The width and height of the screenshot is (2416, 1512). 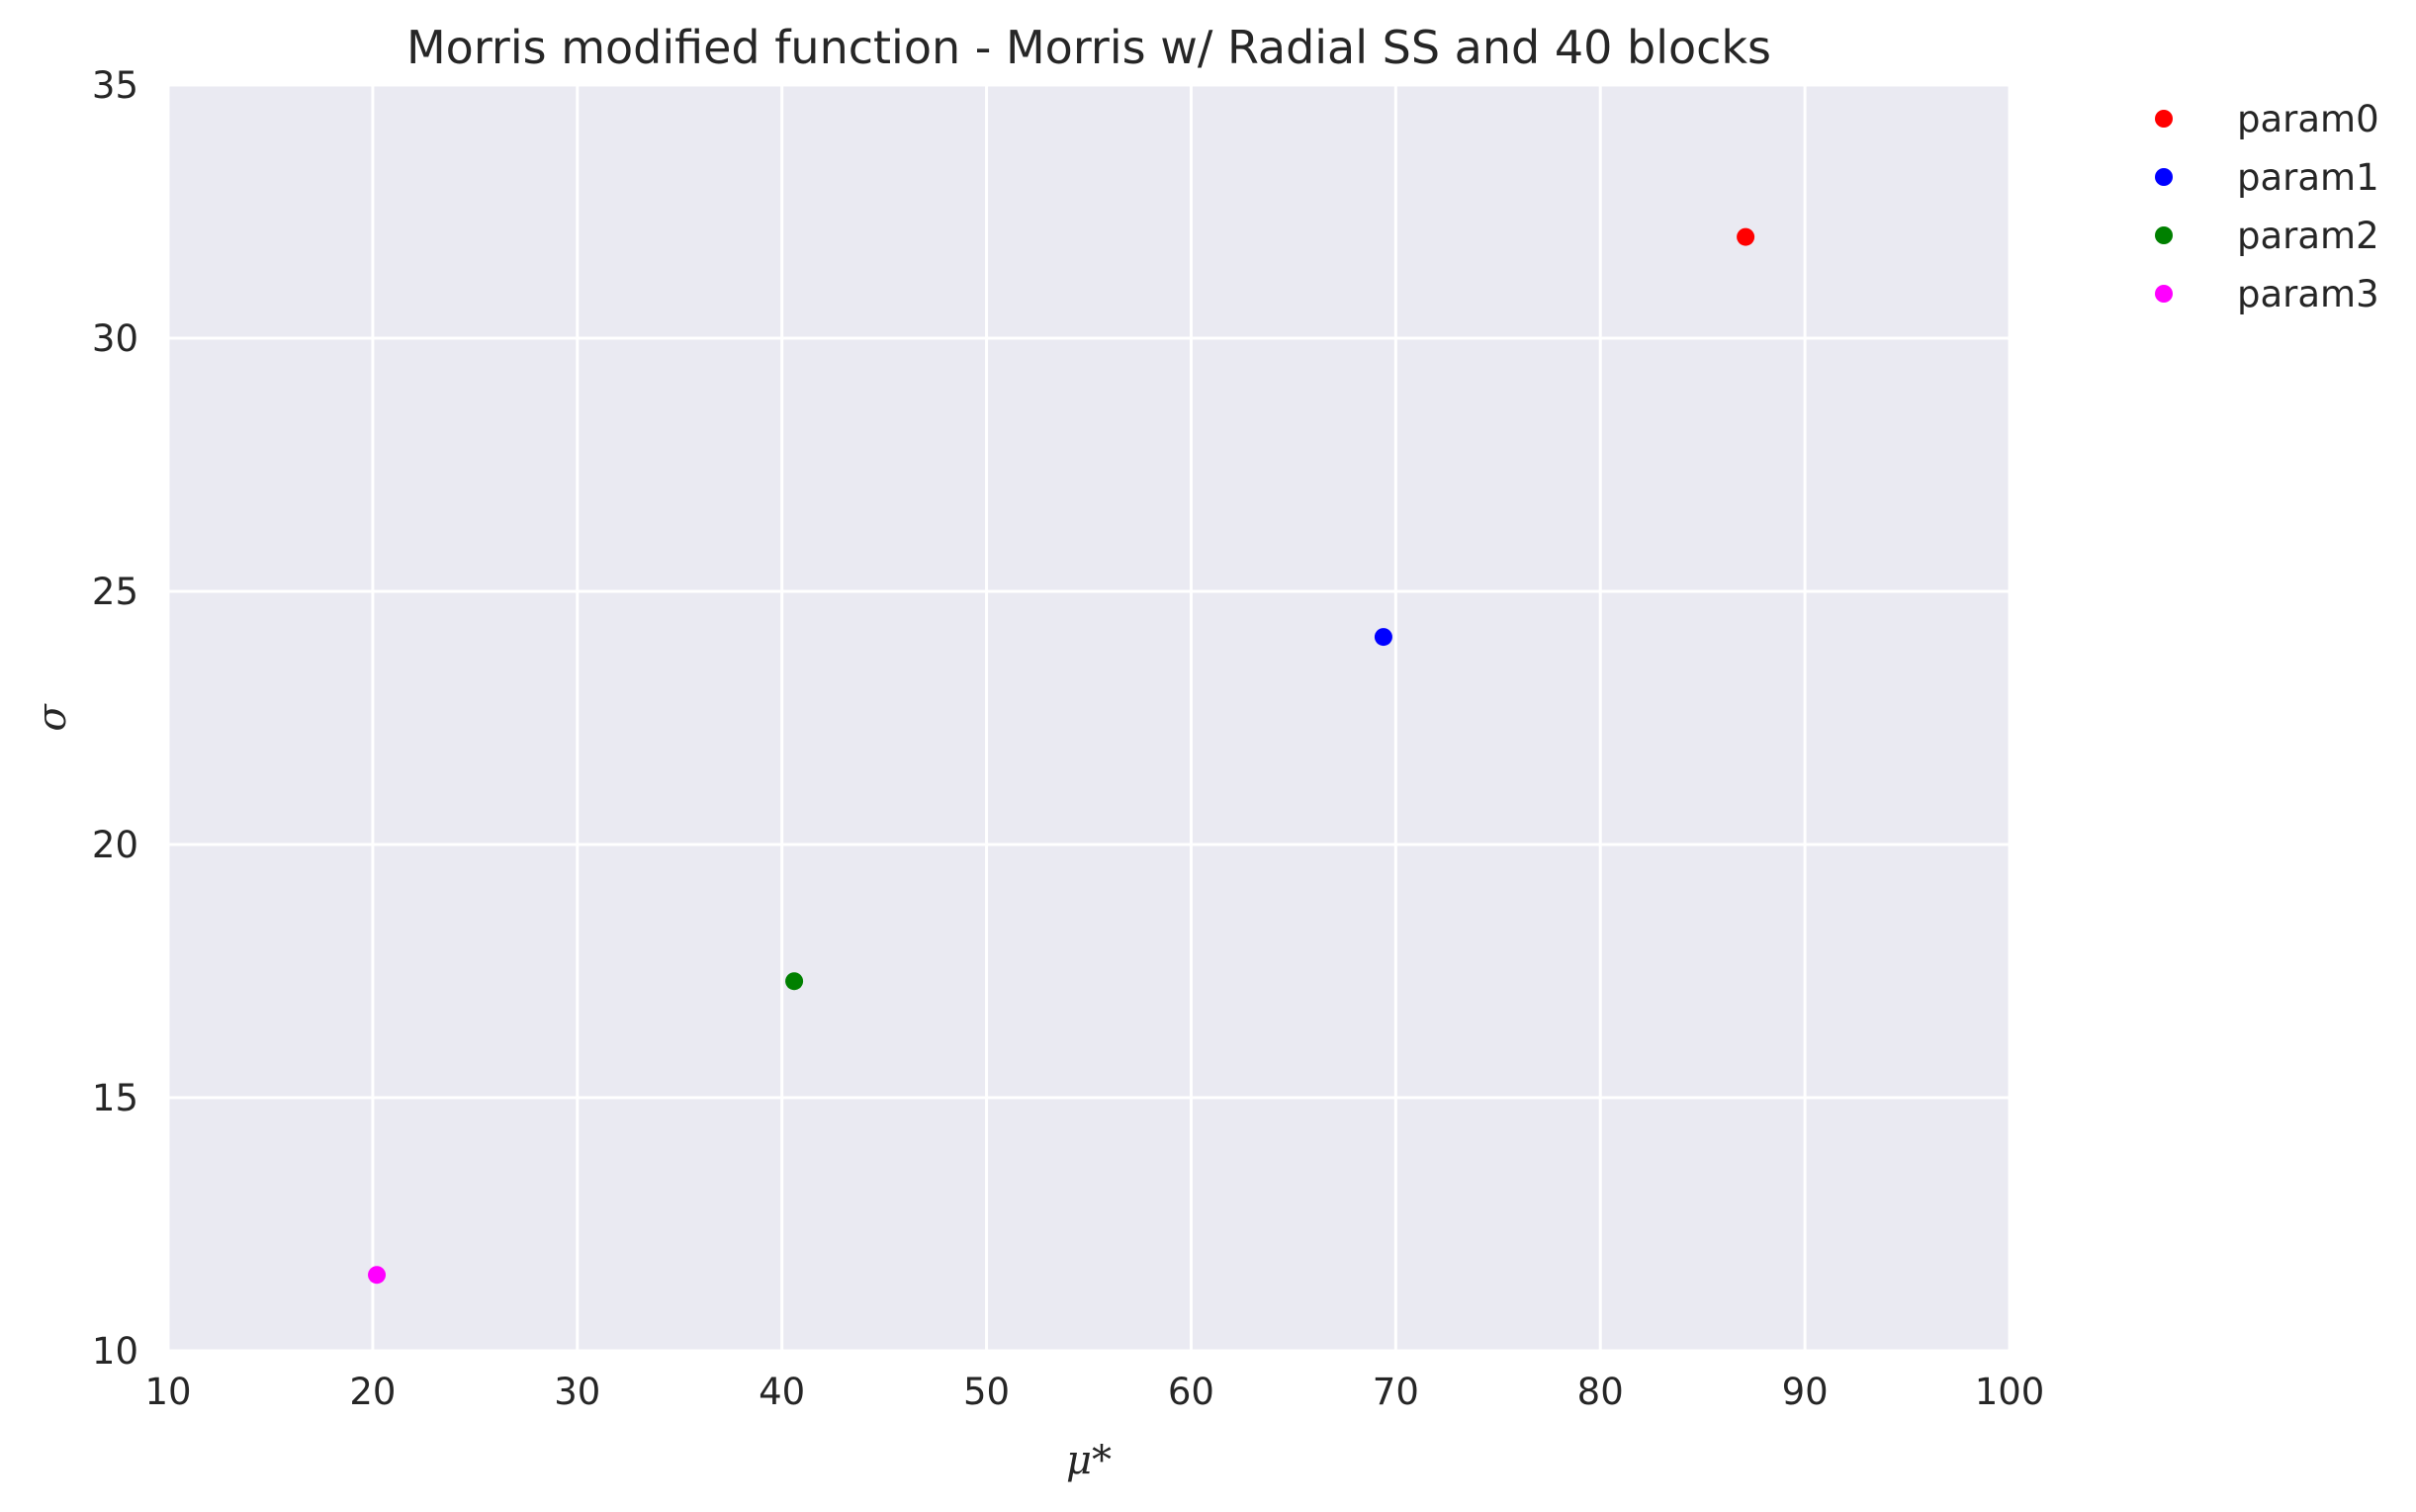 What do you see at coordinates (1746, 237) in the screenshot?
I see `data-point-param0` at bounding box center [1746, 237].